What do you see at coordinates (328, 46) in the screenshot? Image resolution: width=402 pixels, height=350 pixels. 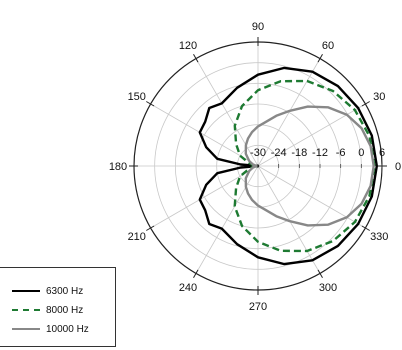 I see `angle-label-2: 60` at bounding box center [328, 46].